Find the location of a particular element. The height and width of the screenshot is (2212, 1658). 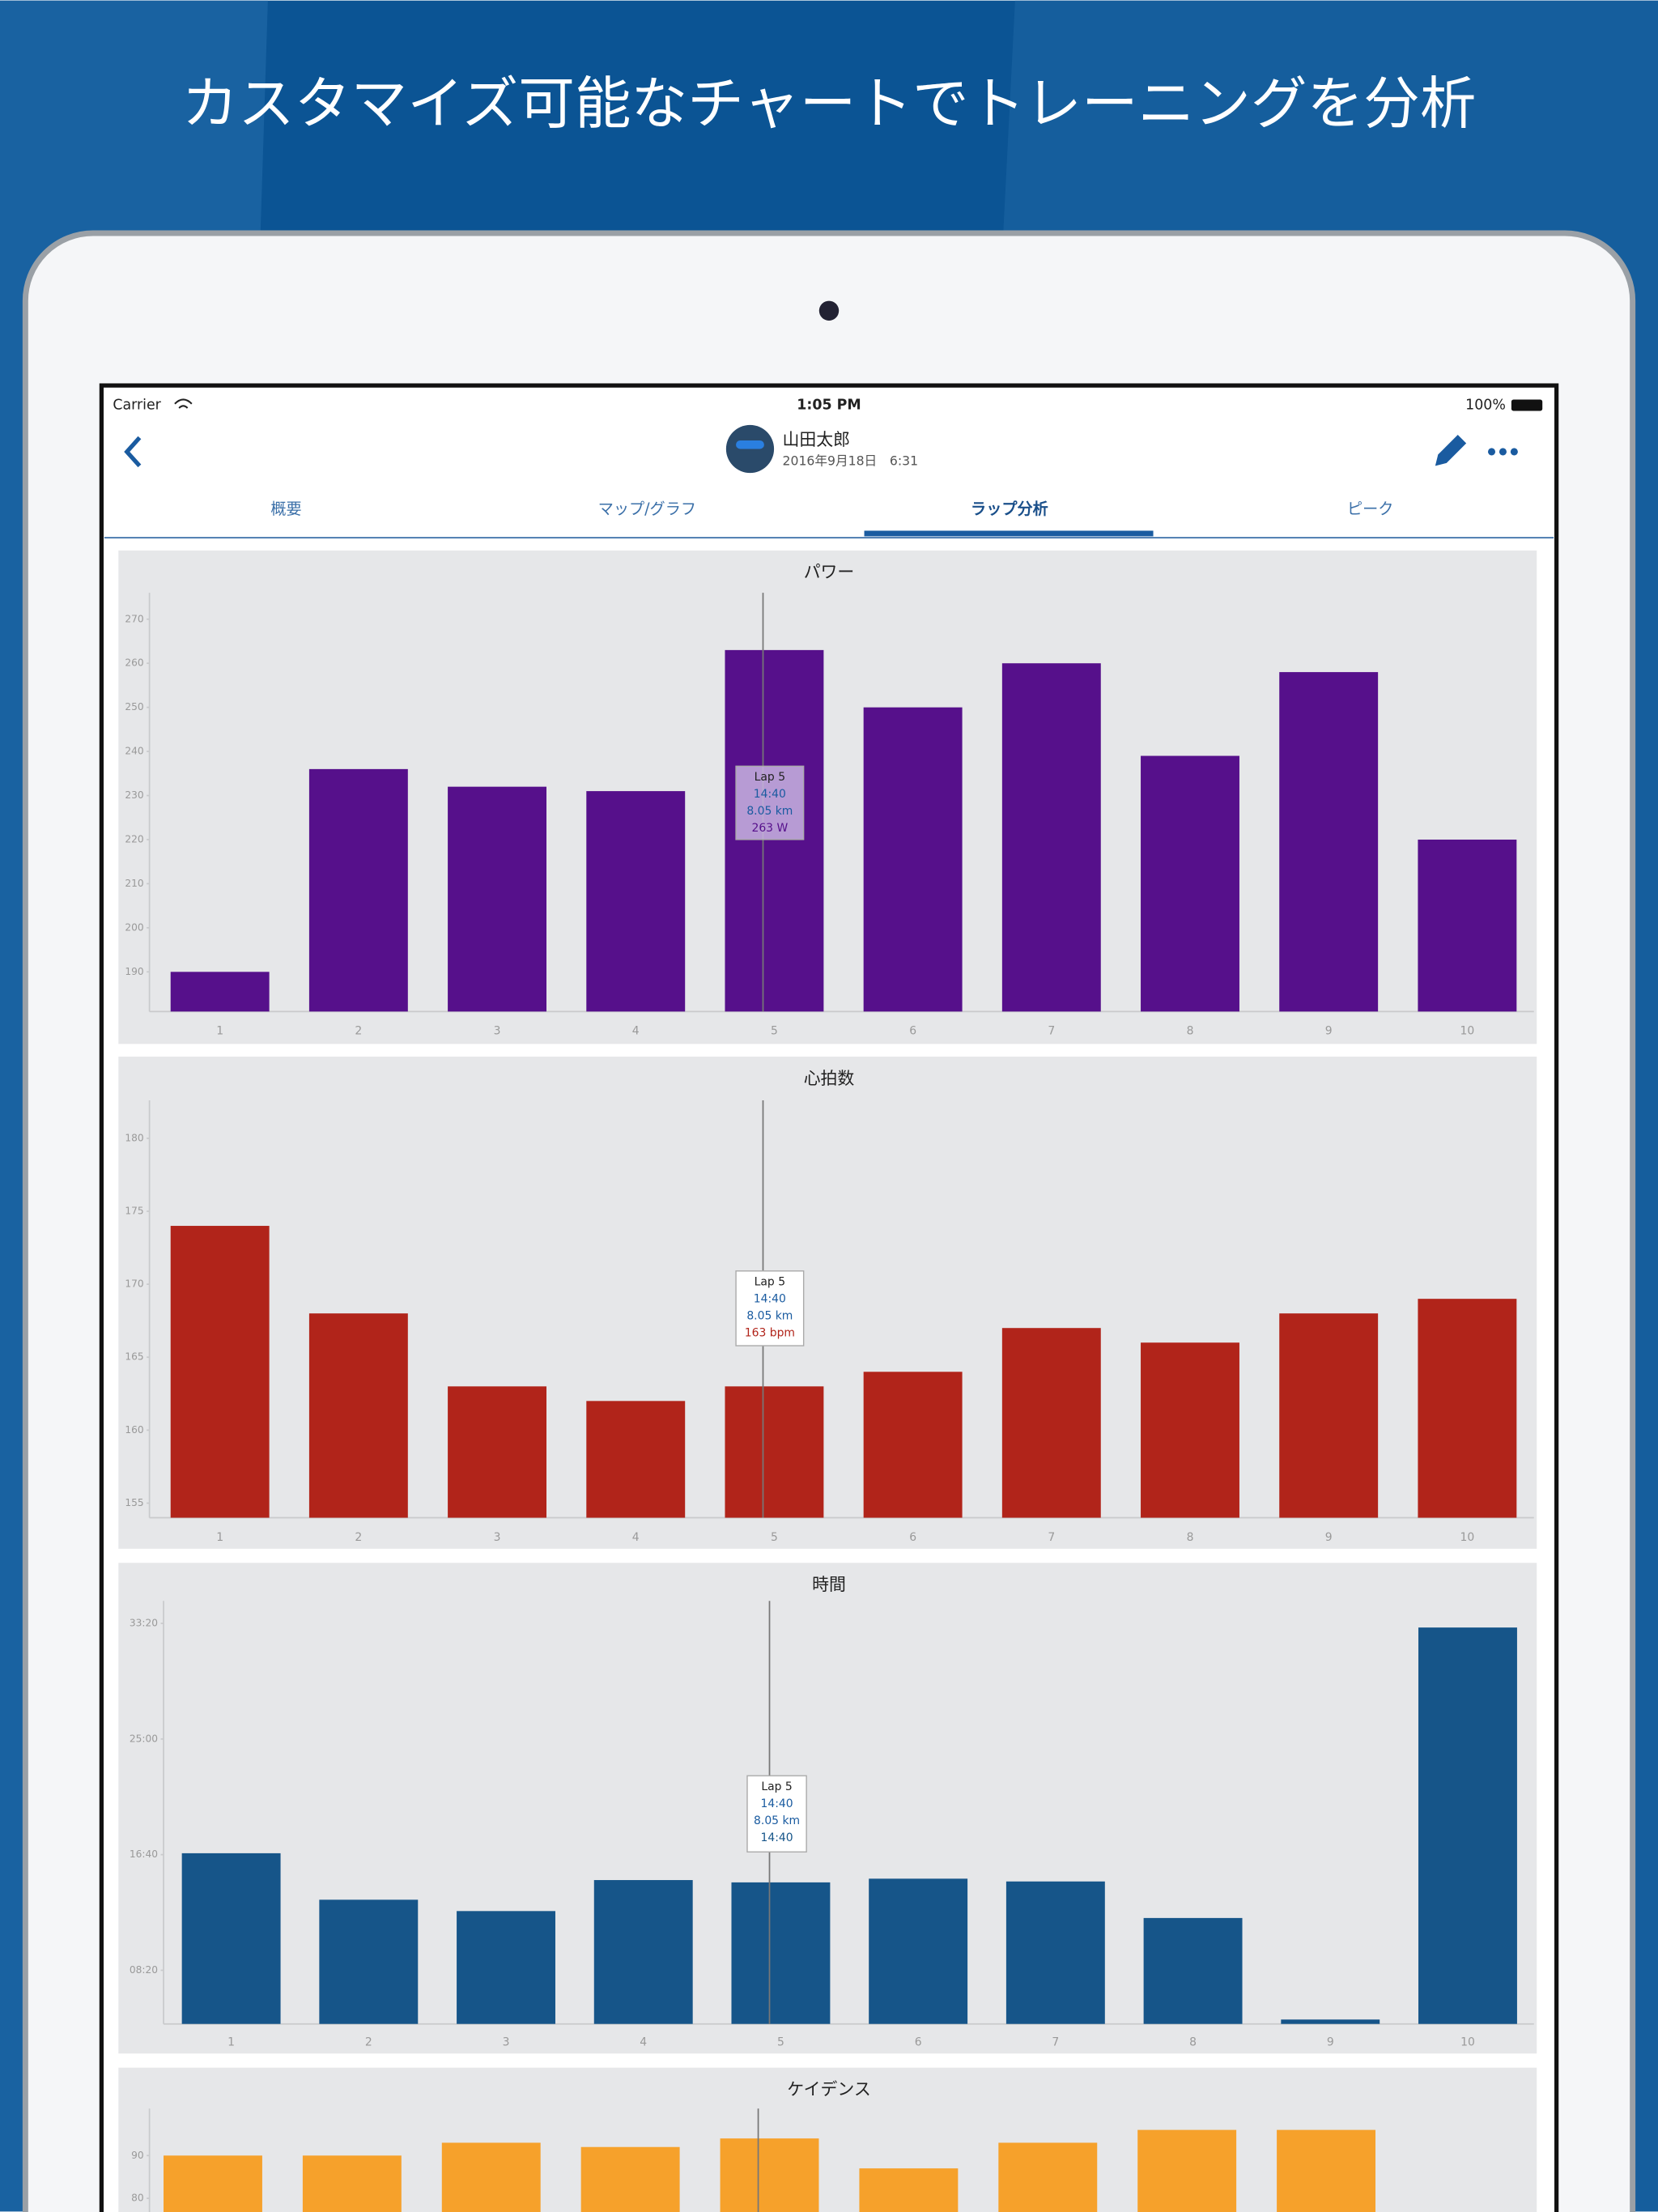

tab: 概要 is located at coordinates (285, 509).